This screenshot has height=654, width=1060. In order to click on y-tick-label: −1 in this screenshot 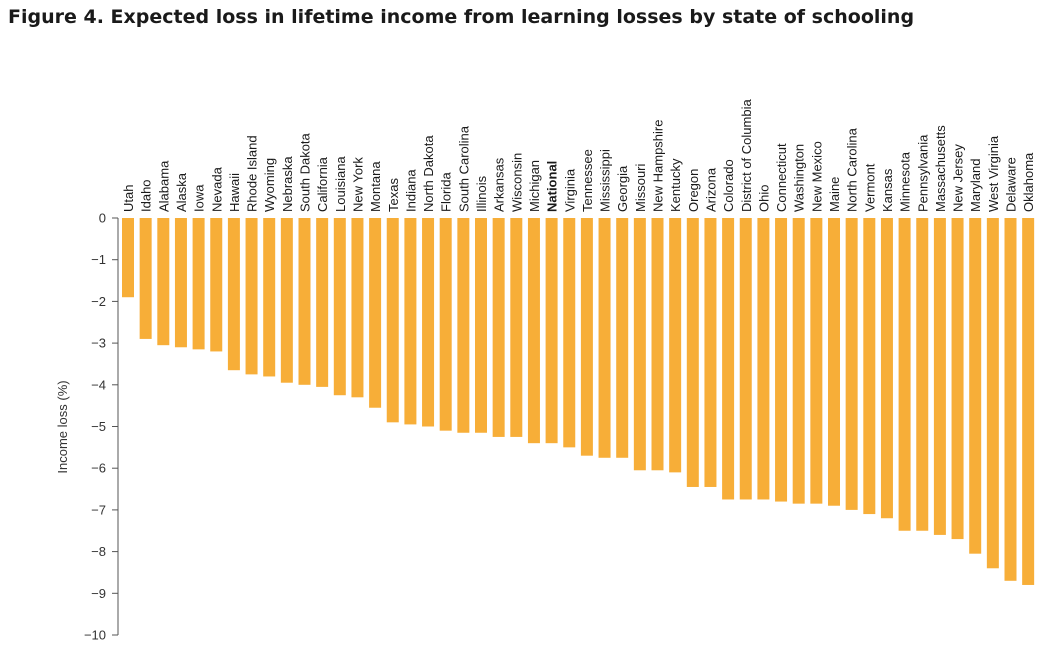, I will do `click(98, 259)`.